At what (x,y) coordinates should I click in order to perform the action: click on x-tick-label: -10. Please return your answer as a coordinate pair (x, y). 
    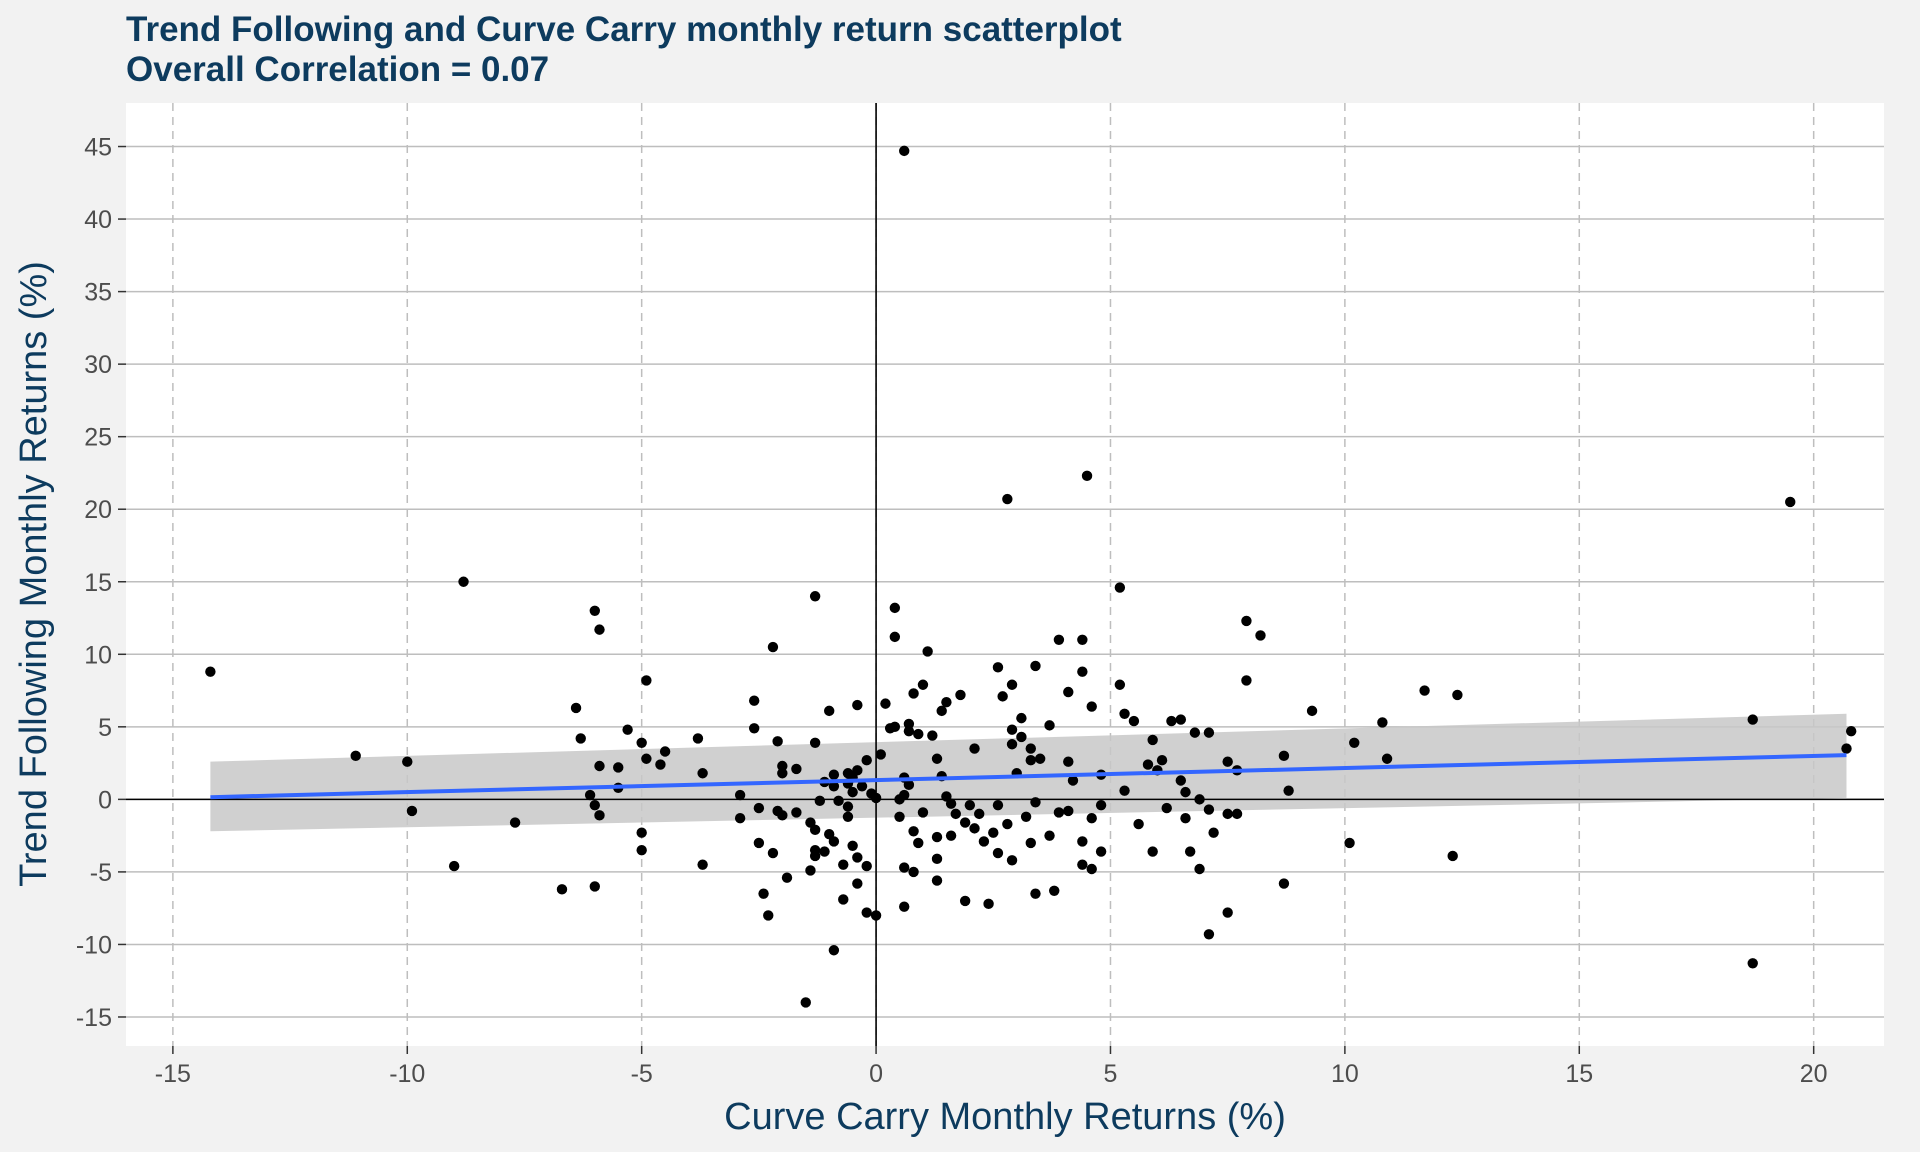
    Looking at the image, I should click on (407, 1074).